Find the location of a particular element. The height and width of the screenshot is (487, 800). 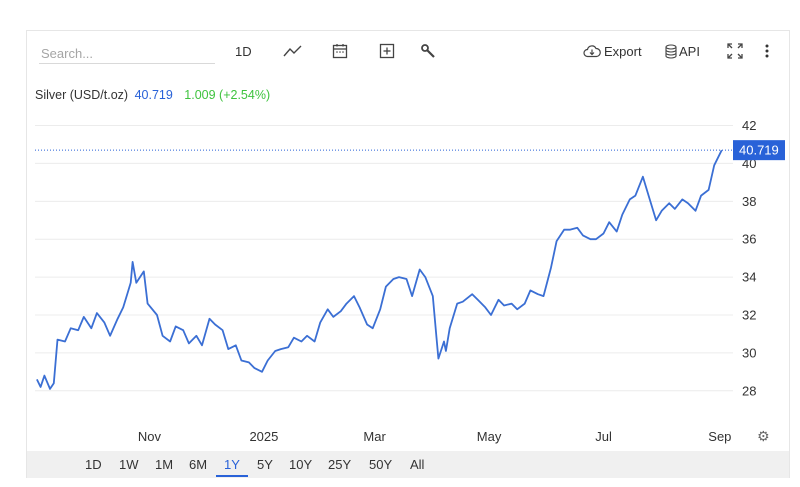

calendar-icon is located at coordinates (340, 51).